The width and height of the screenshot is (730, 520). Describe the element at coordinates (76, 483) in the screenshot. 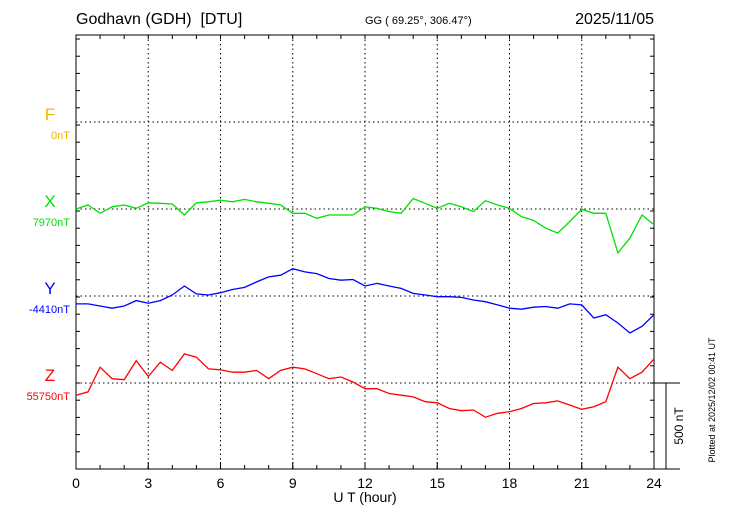

I see `x-tick-label: 0` at that location.